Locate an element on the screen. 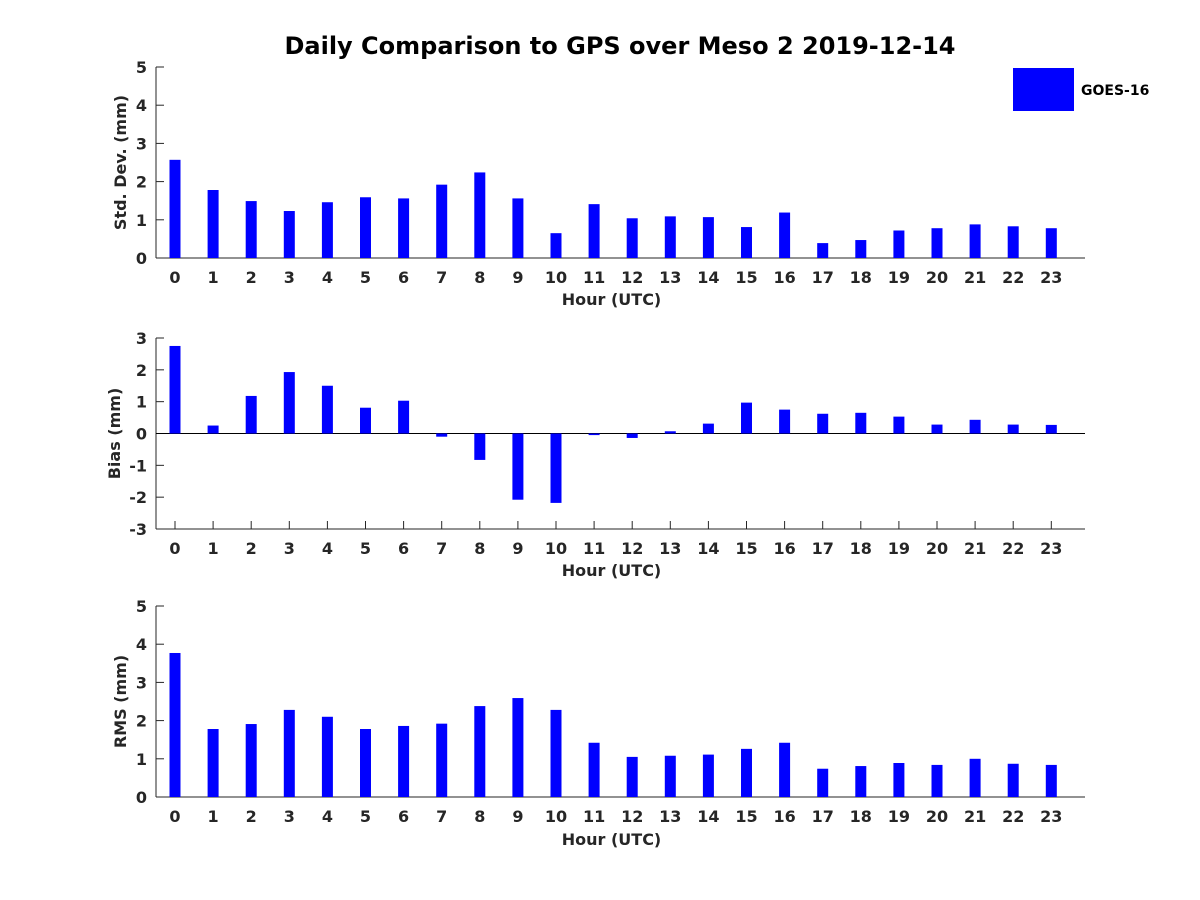 The width and height of the screenshot is (1200, 900). x-tick-label: 11 is located at coordinates (594, 548).